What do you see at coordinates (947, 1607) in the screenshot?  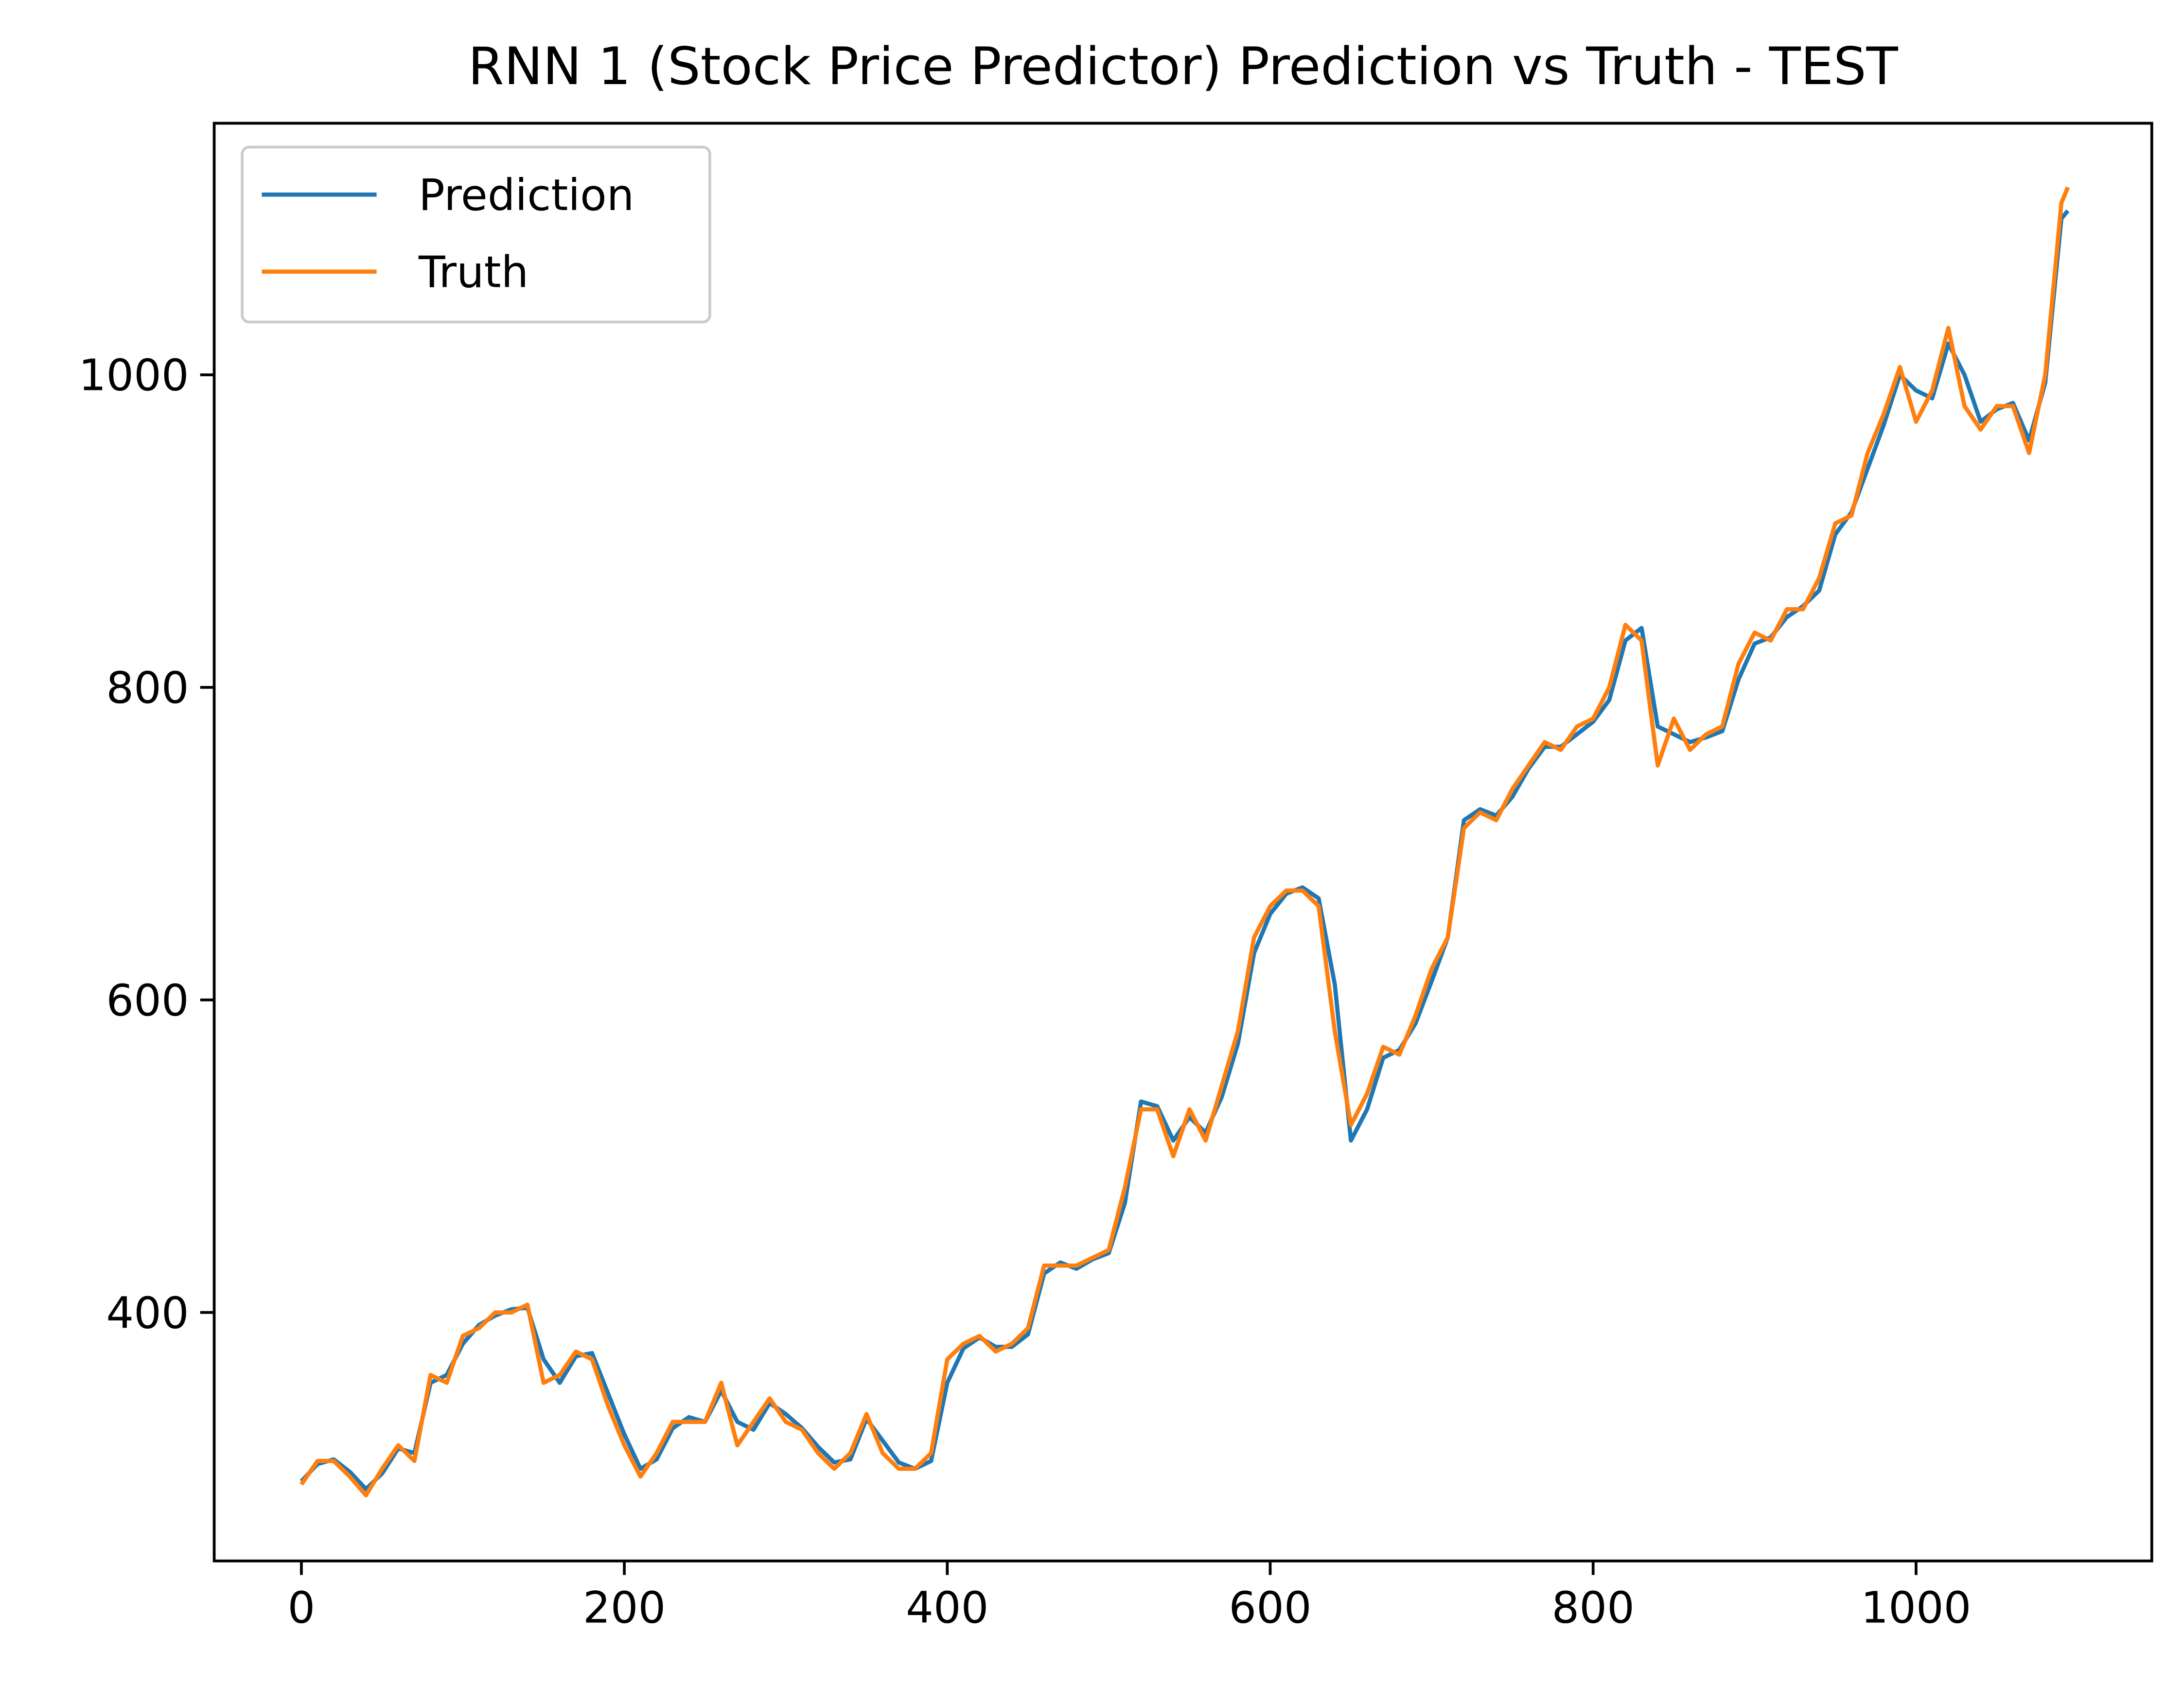 I see `x-tick-label: 400` at bounding box center [947, 1607].